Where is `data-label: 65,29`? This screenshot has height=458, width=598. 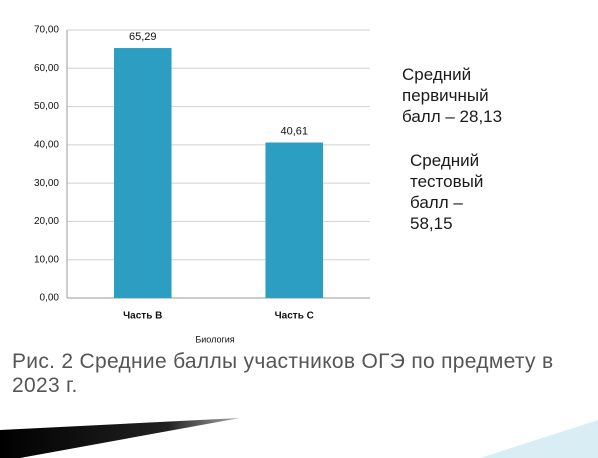 data-label: 65,29 is located at coordinates (143, 37).